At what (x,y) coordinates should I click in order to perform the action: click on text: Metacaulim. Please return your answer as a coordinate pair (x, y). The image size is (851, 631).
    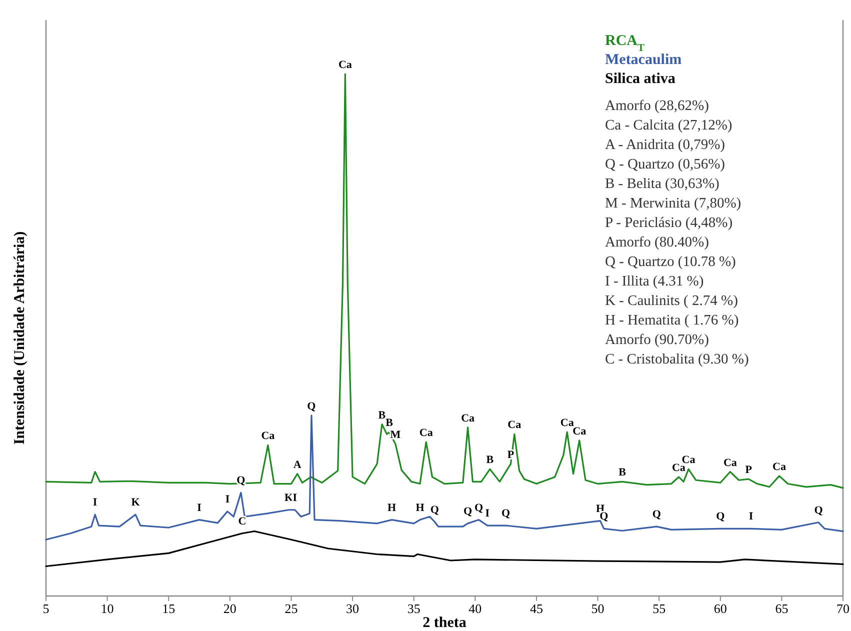
    Looking at the image, I should click on (643, 60).